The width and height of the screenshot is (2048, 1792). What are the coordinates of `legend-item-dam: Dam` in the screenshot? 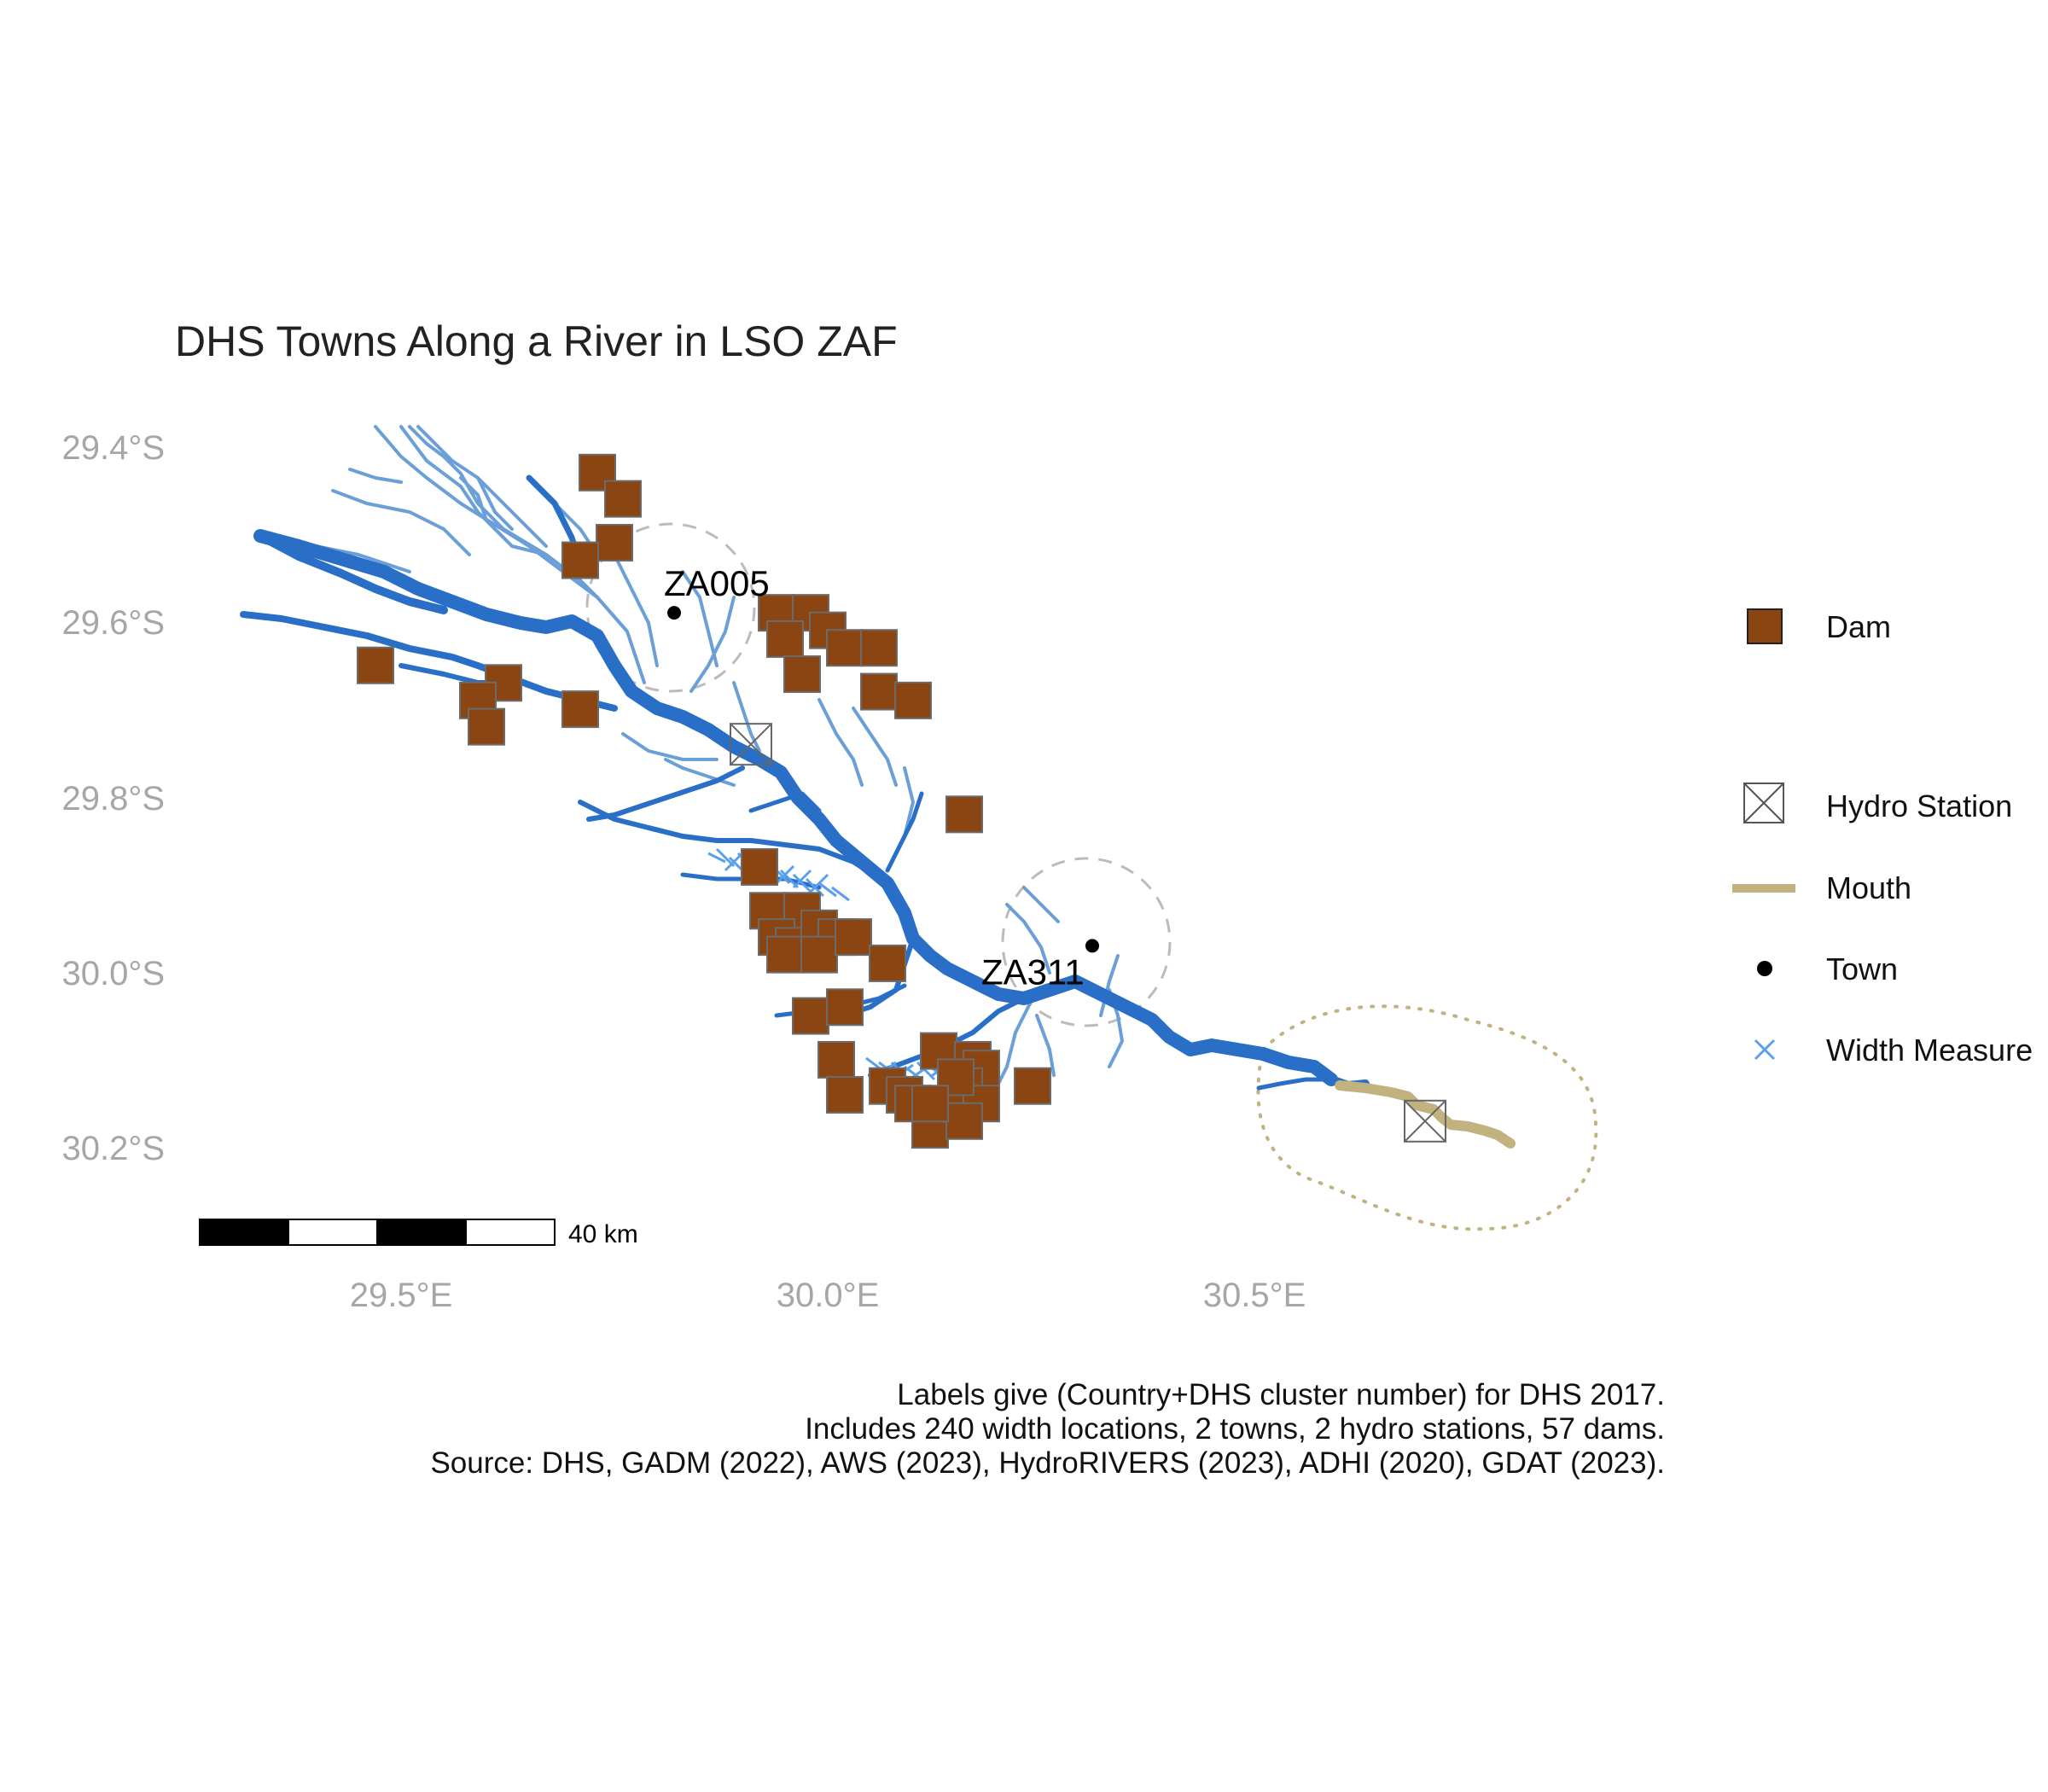 It's located at (1819, 626).